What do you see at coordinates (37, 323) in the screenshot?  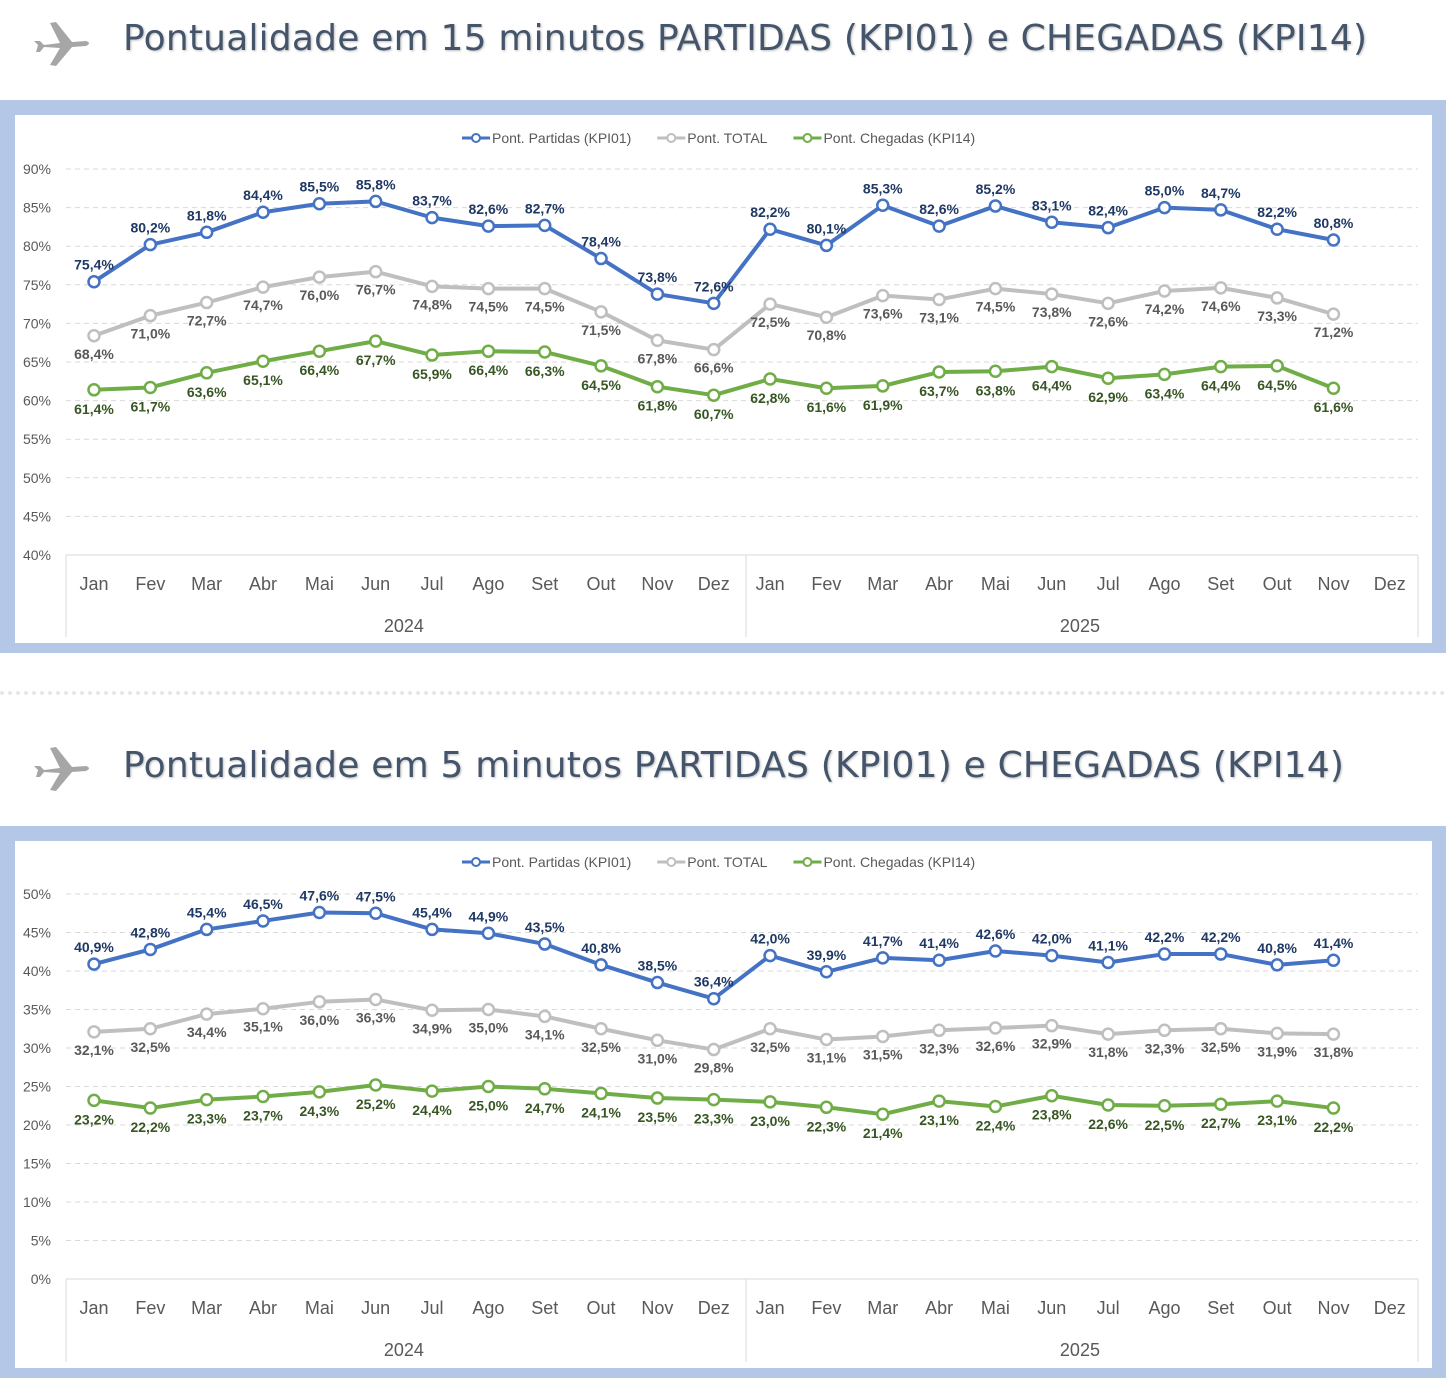 I see `y-tick-label: 70%` at bounding box center [37, 323].